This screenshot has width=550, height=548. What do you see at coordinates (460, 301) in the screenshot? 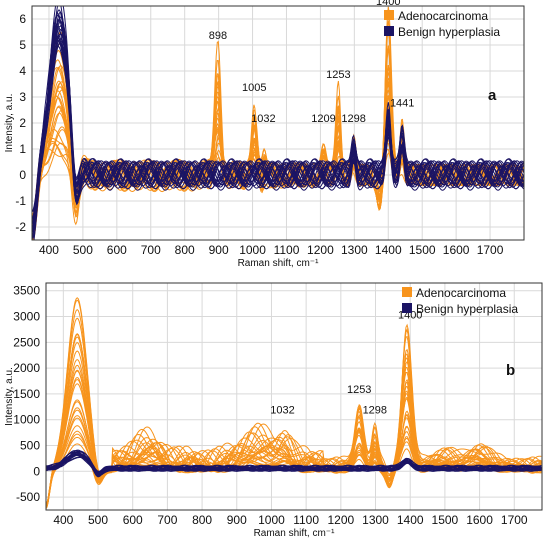
I see `panel-b-legend: Adenocarcinoma Benign hyperplasia` at bounding box center [460, 301].